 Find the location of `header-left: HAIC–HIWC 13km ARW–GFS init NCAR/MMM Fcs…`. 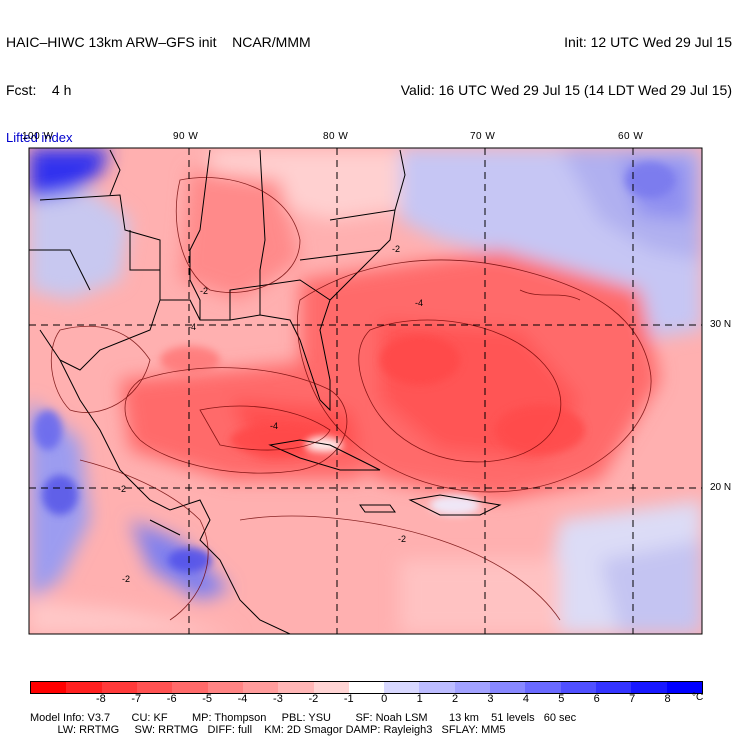

header-left: HAIC–HIWC 13km ARW–GFS init NCAR/MMM Fcs… is located at coordinates (158, 82).